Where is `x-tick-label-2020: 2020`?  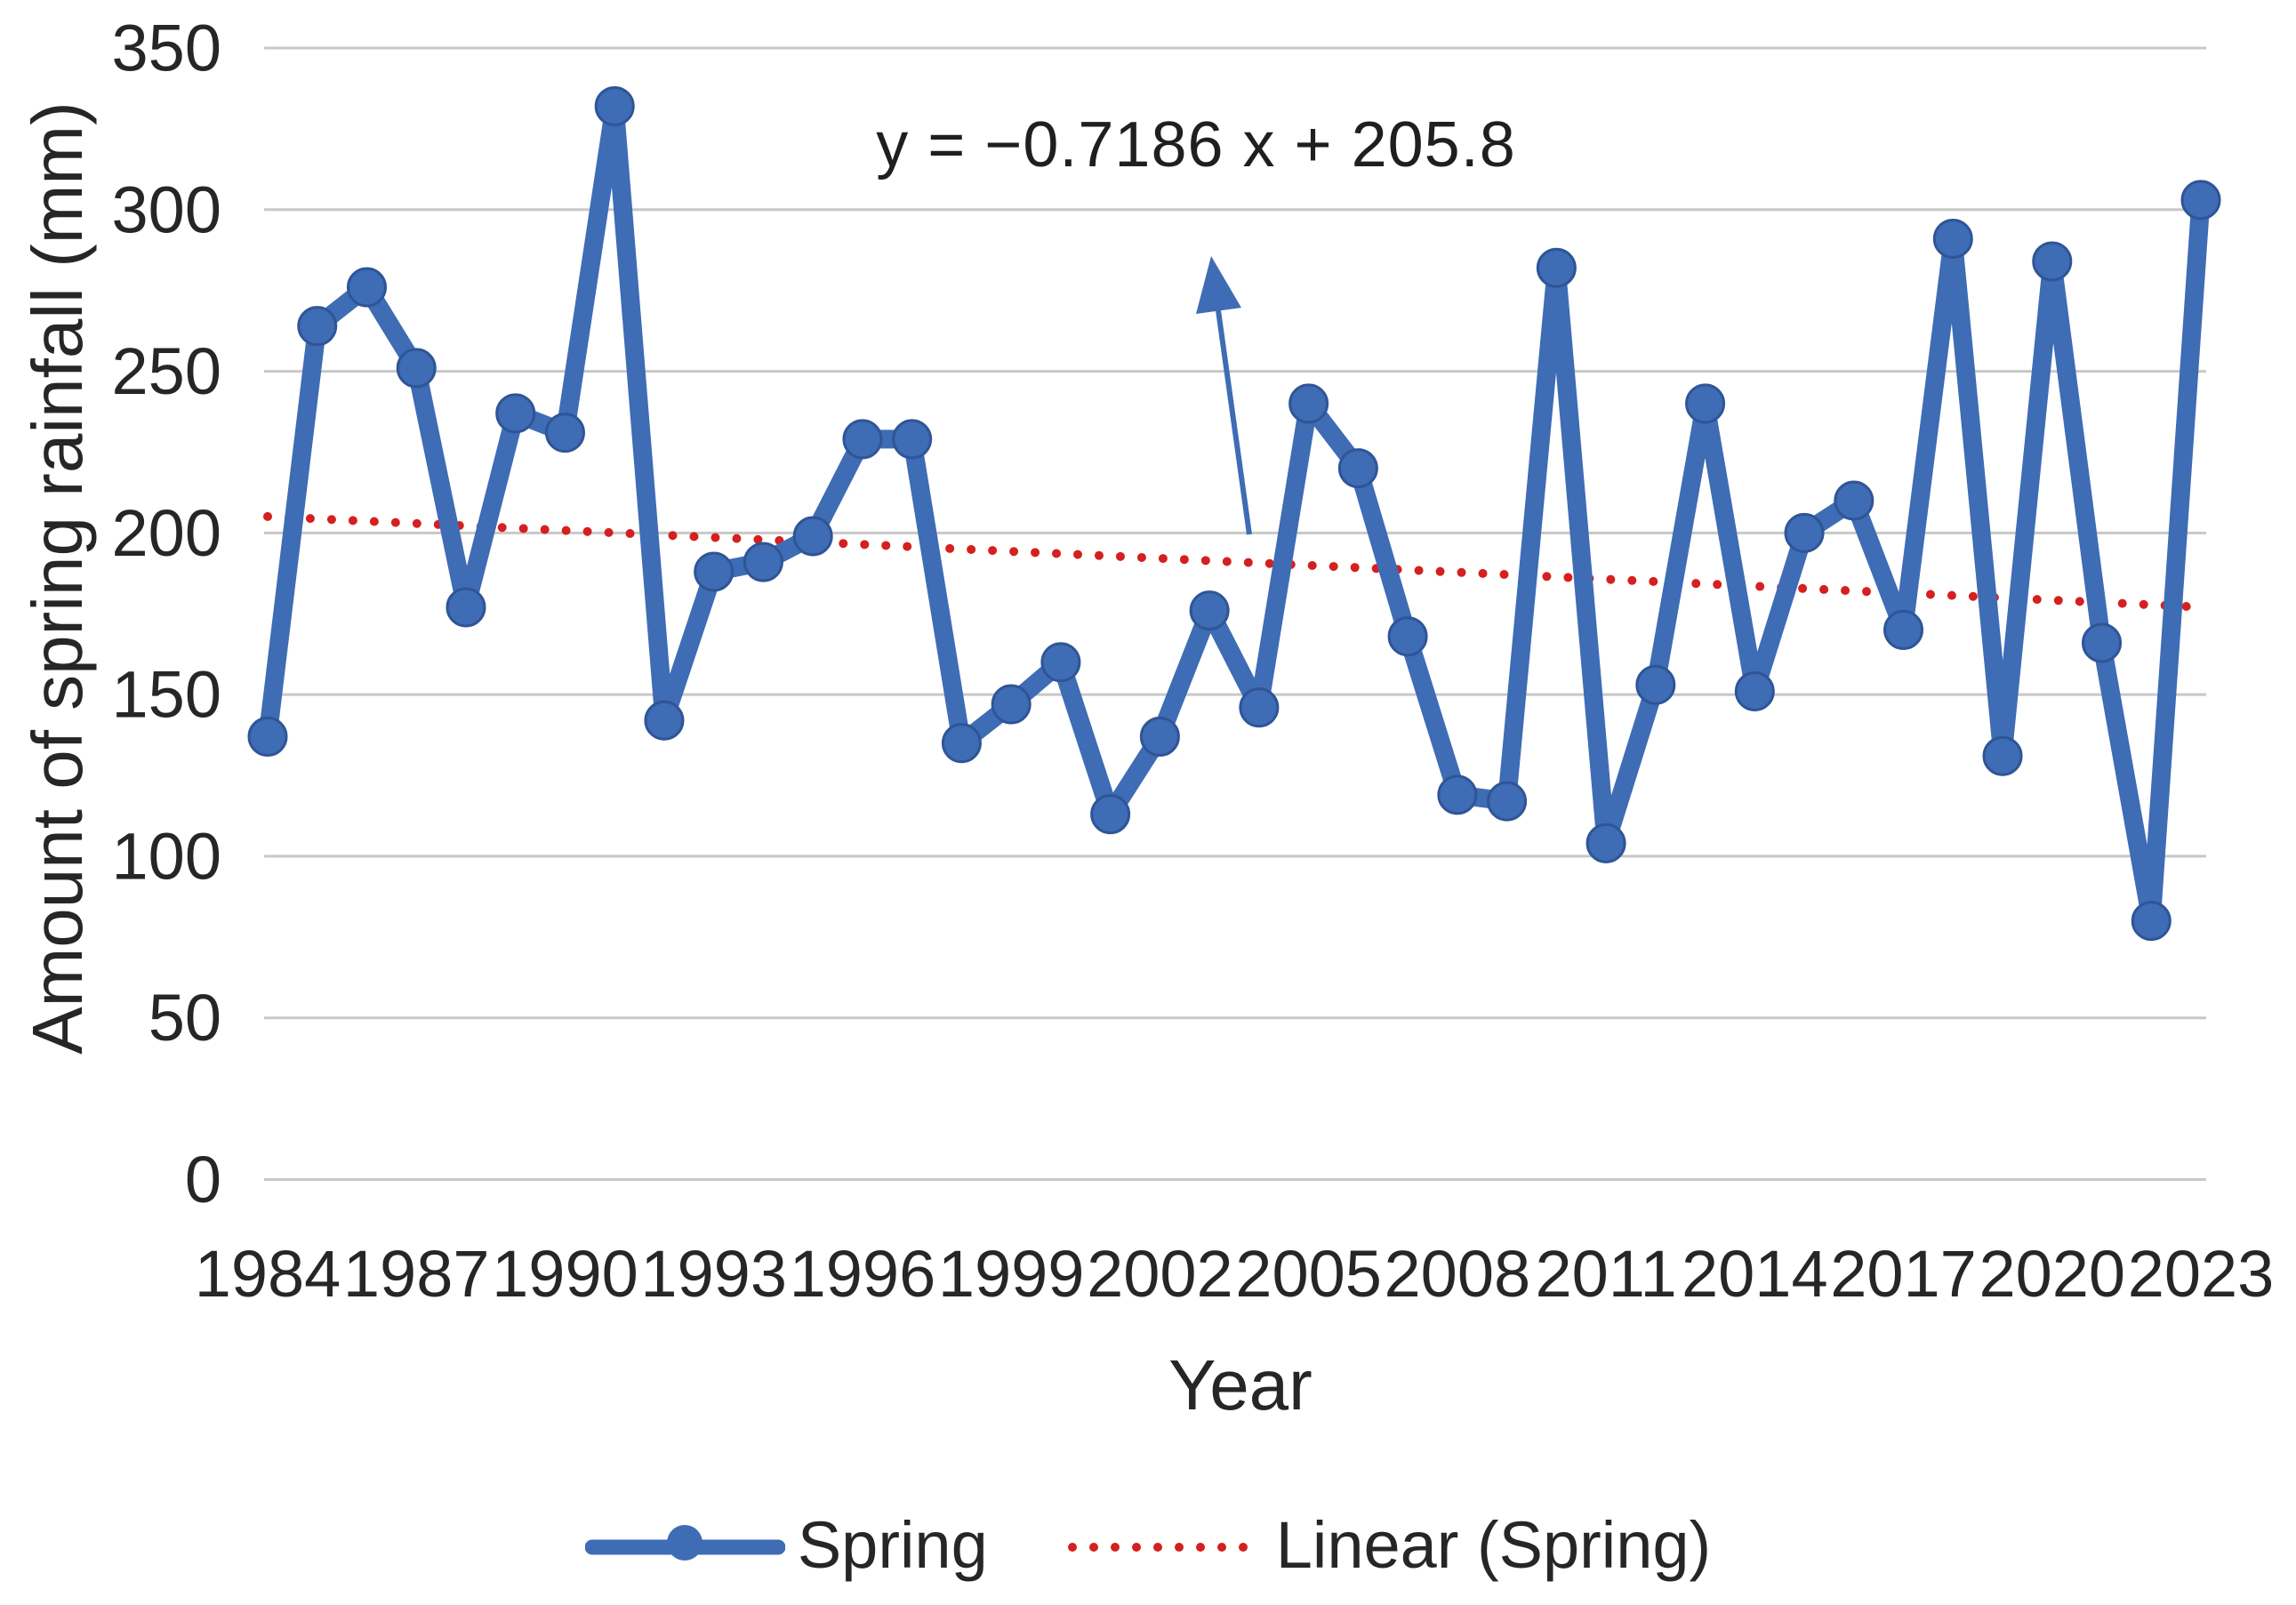
x-tick-label-2020: 2020 is located at coordinates (2052, 1274).